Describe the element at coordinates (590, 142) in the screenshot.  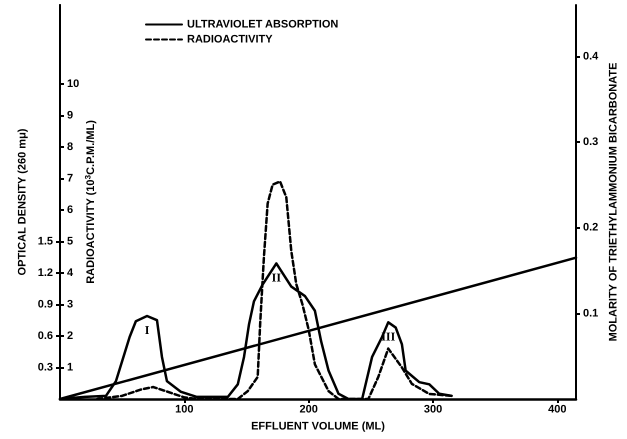
I see `y2-tick-label: 0.3` at that location.